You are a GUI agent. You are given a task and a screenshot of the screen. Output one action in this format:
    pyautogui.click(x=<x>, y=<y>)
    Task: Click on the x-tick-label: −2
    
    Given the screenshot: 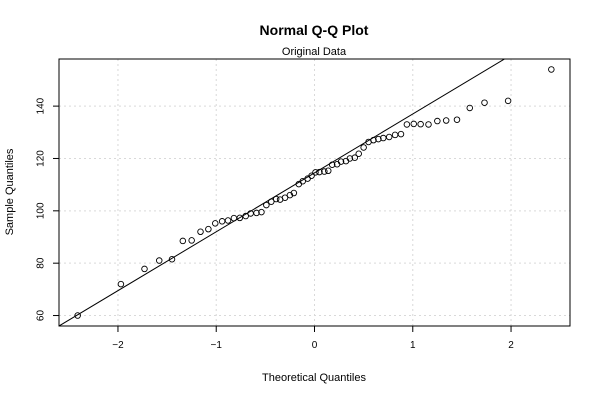 What is the action you would take?
    pyautogui.click(x=118, y=345)
    